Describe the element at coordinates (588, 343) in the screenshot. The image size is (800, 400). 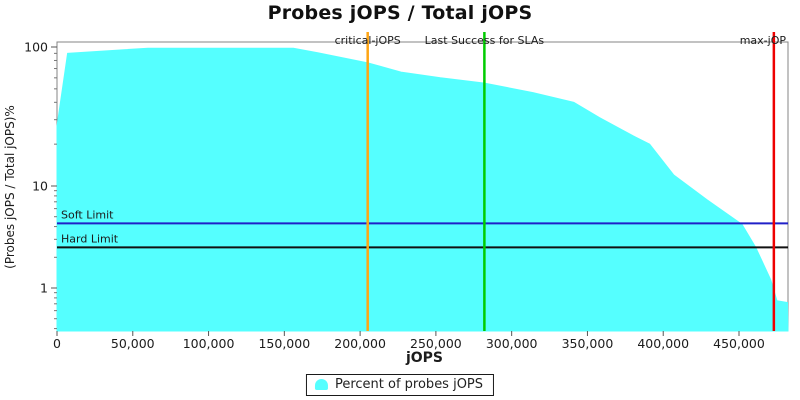
I see `x-tick-label: 350,000` at that location.